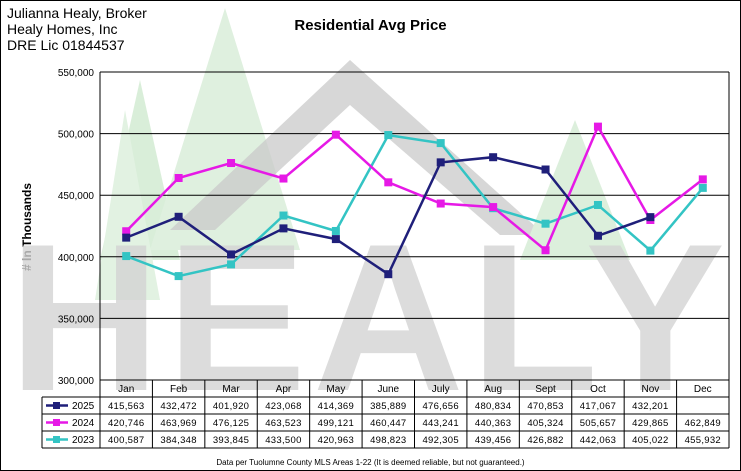  What do you see at coordinates (650, 406) in the screenshot?
I see `data-label-2025: 432,201` at bounding box center [650, 406].